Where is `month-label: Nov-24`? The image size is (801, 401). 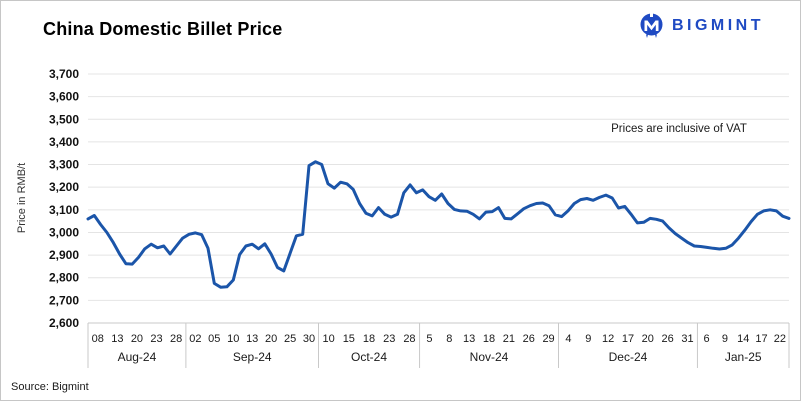 month-label: Nov-24 is located at coordinates (489, 357).